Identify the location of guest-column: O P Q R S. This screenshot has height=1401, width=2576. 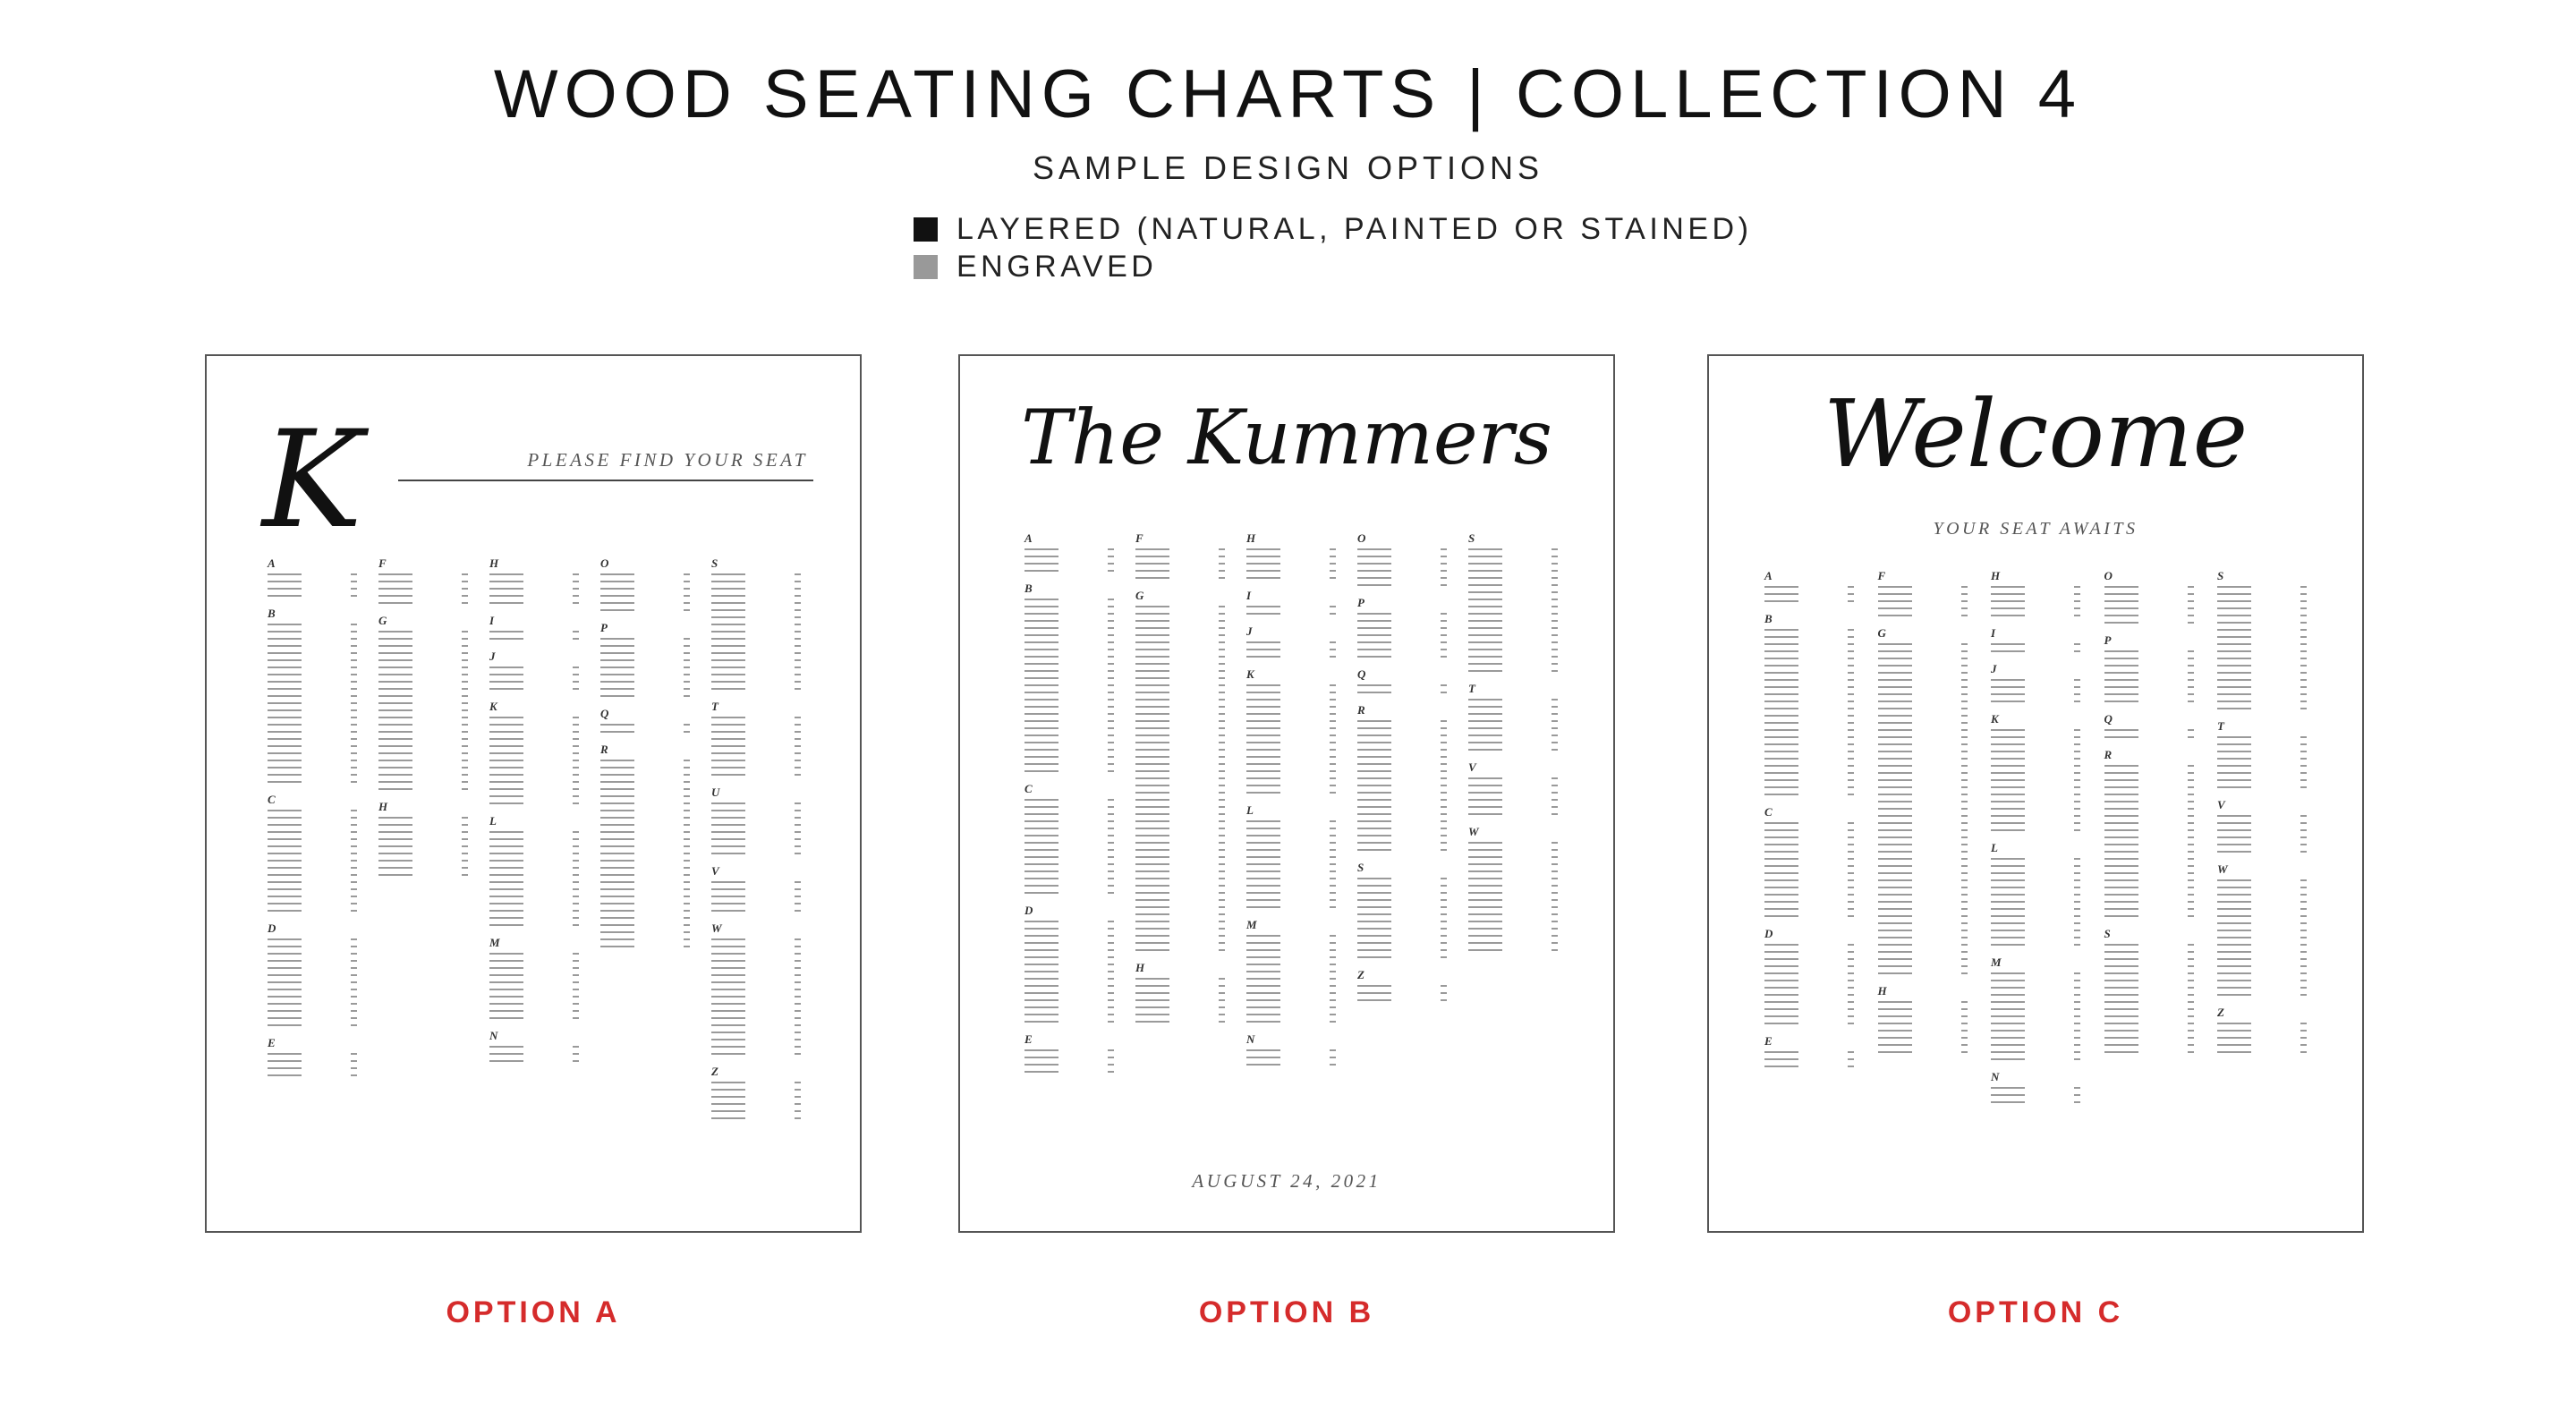
(2151, 841).